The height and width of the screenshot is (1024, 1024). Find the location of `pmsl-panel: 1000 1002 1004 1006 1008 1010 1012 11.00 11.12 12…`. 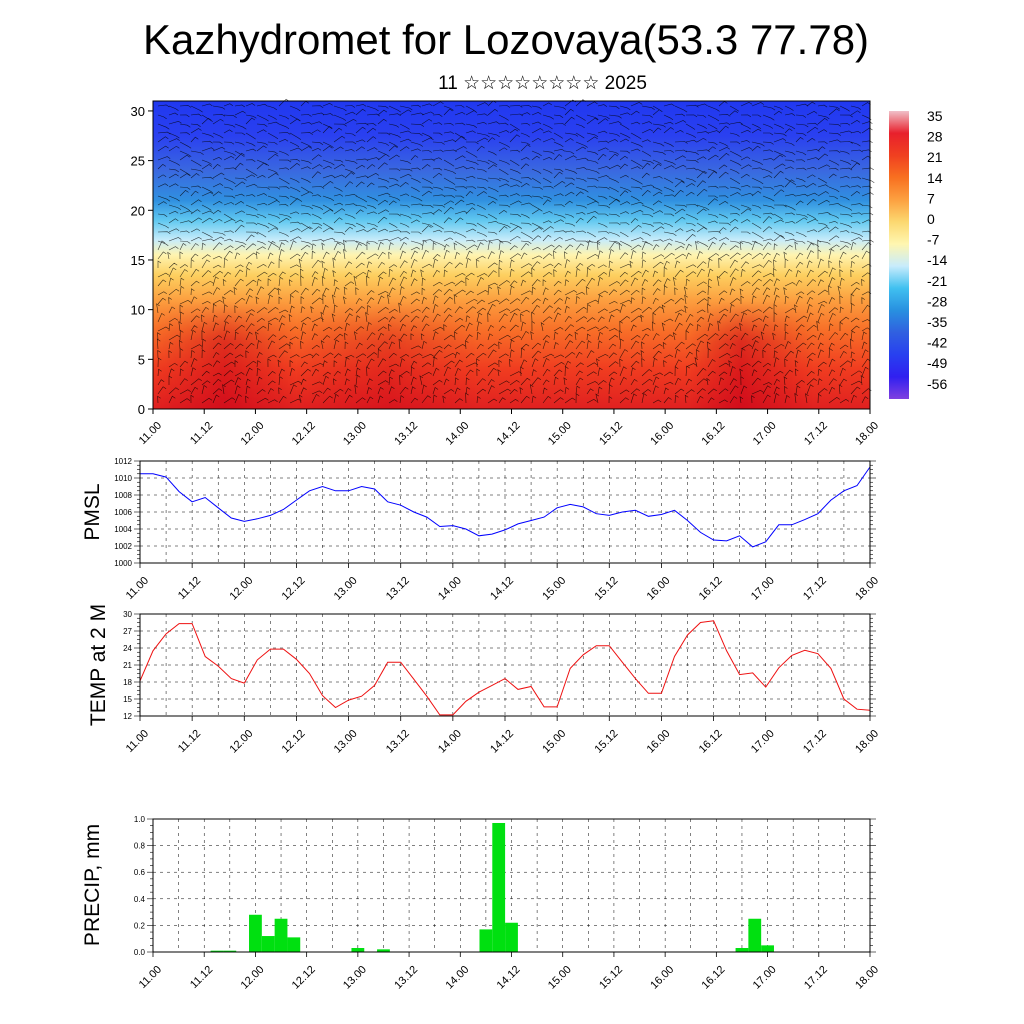

pmsl-panel: 1000 1002 1004 1006 1008 1010 1012 11.00 11.12 12… is located at coordinates (481, 530).